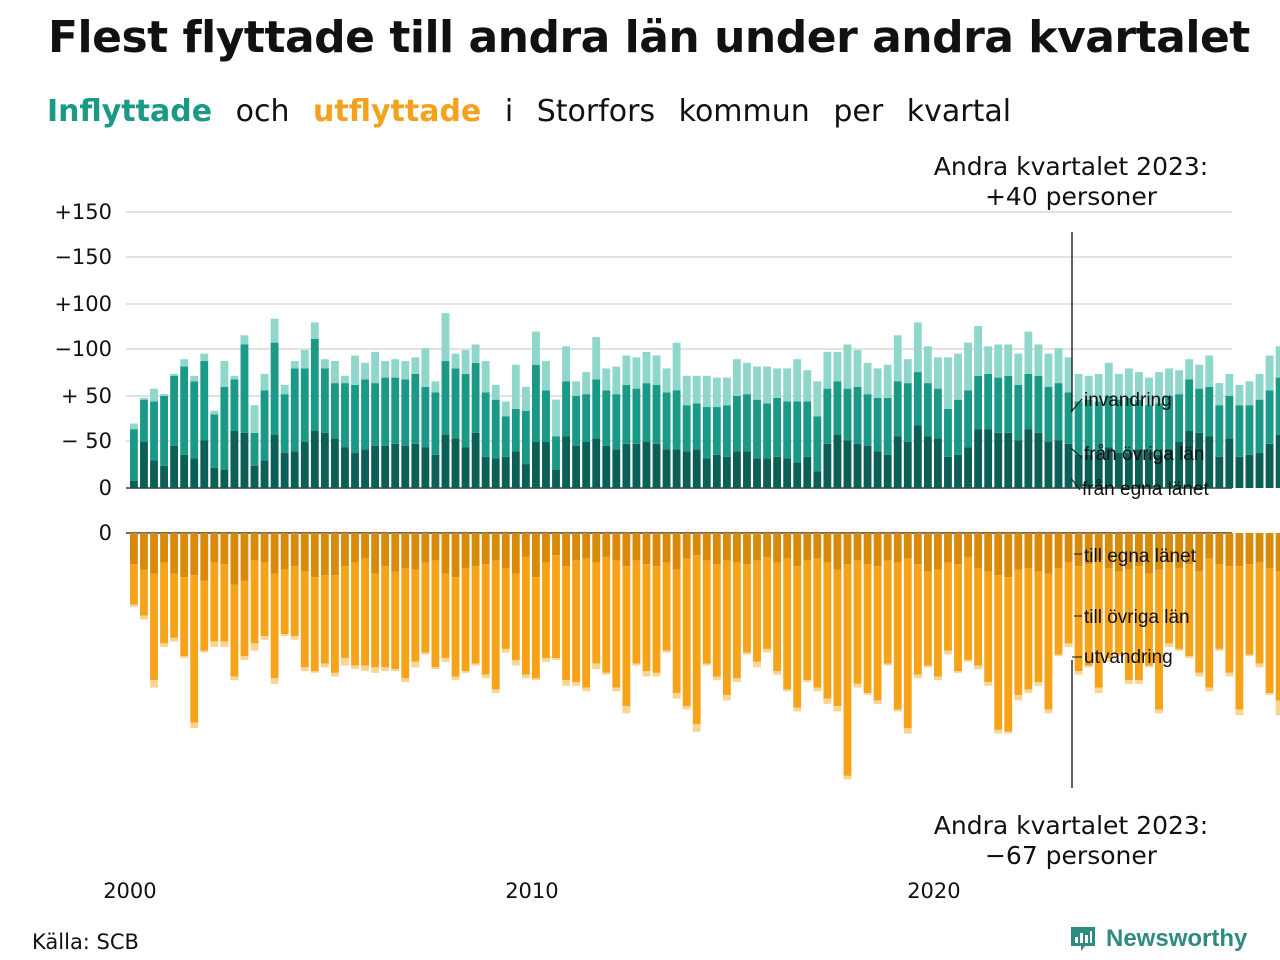 The width and height of the screenshot is (1280, 960). I want to click on newsworthy-brand: Newsworthy, so click(1157, 939).